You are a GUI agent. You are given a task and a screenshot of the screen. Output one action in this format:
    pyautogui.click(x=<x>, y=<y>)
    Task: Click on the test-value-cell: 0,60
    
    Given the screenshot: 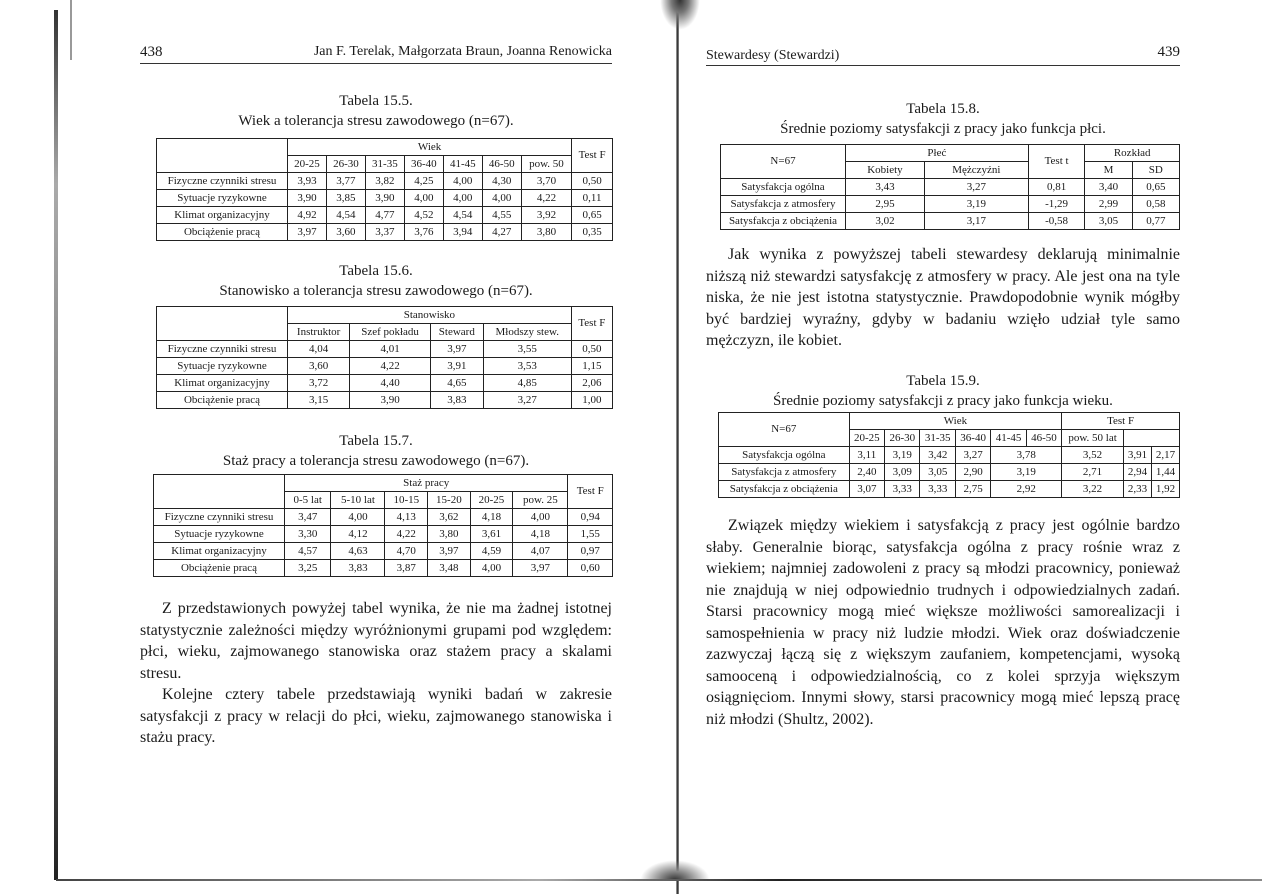 What is the action you would take?
    pyautogui.click(x=590, y=568)
    